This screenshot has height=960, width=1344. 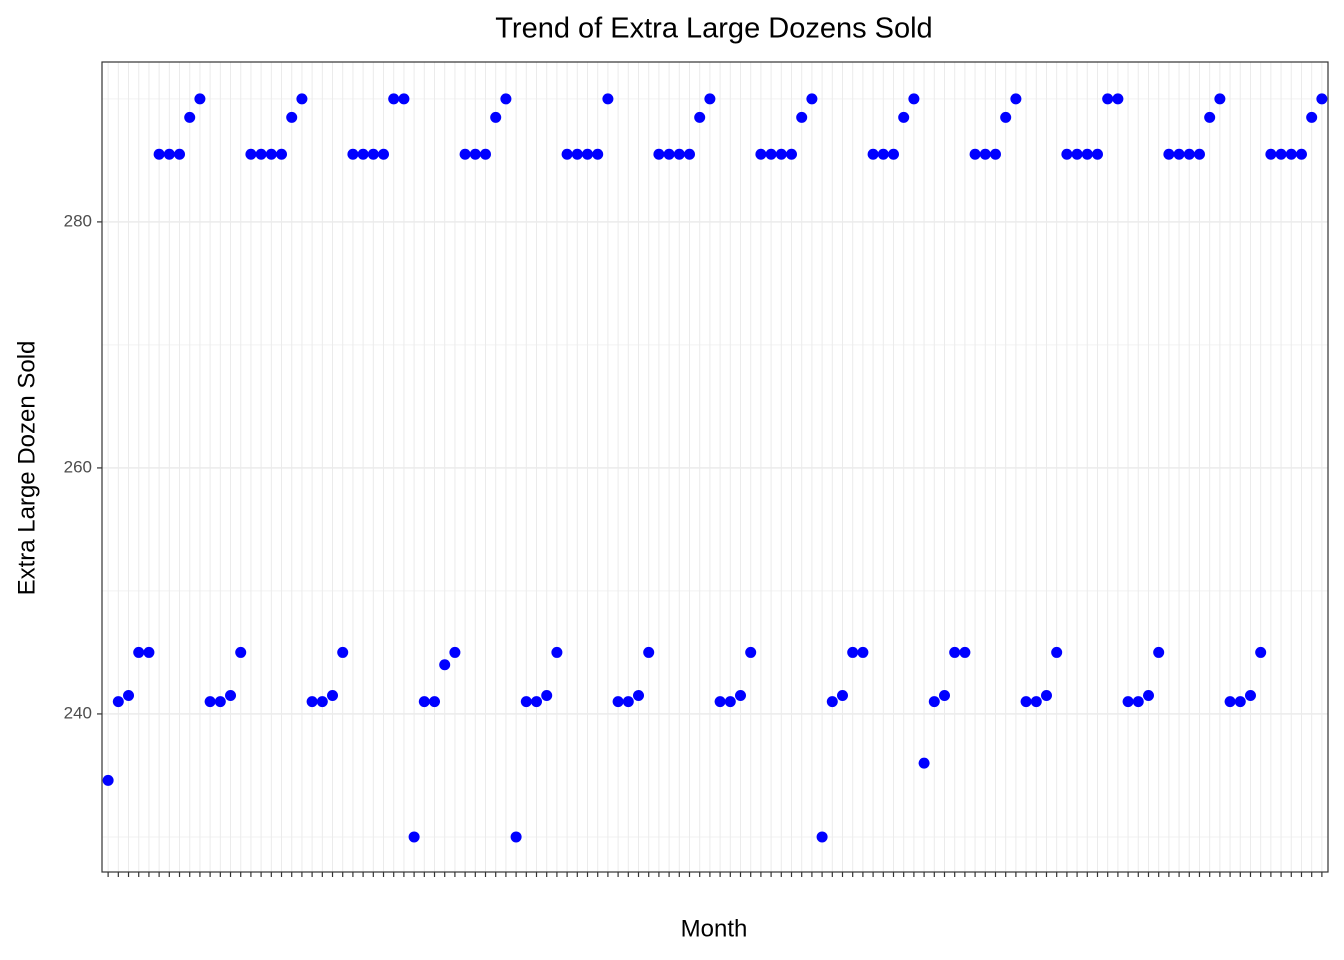 I want to click on y-tick-label: 280, so click(x=78, y=220).